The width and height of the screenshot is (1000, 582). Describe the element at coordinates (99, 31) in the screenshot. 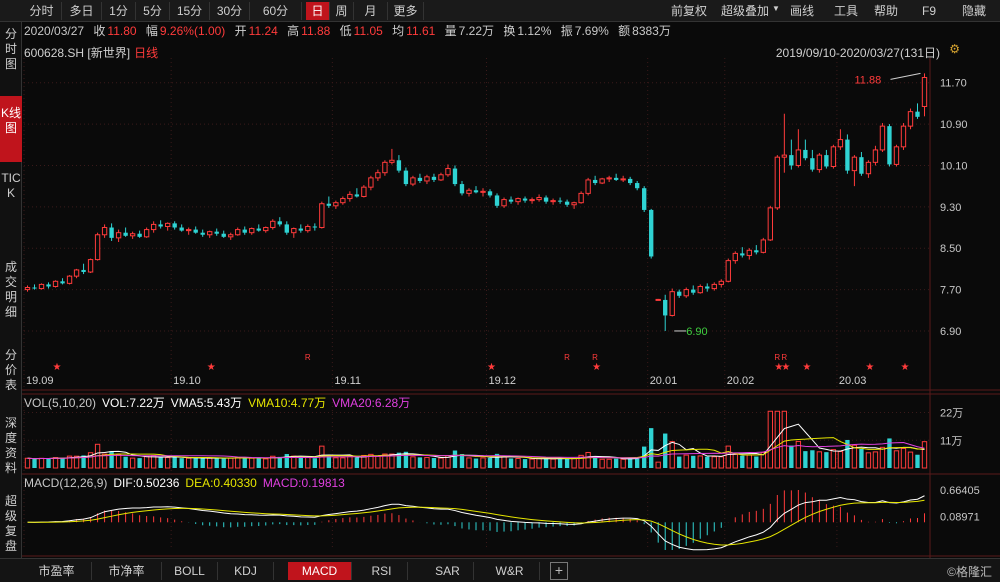

I see `close-label: 收` at that location.